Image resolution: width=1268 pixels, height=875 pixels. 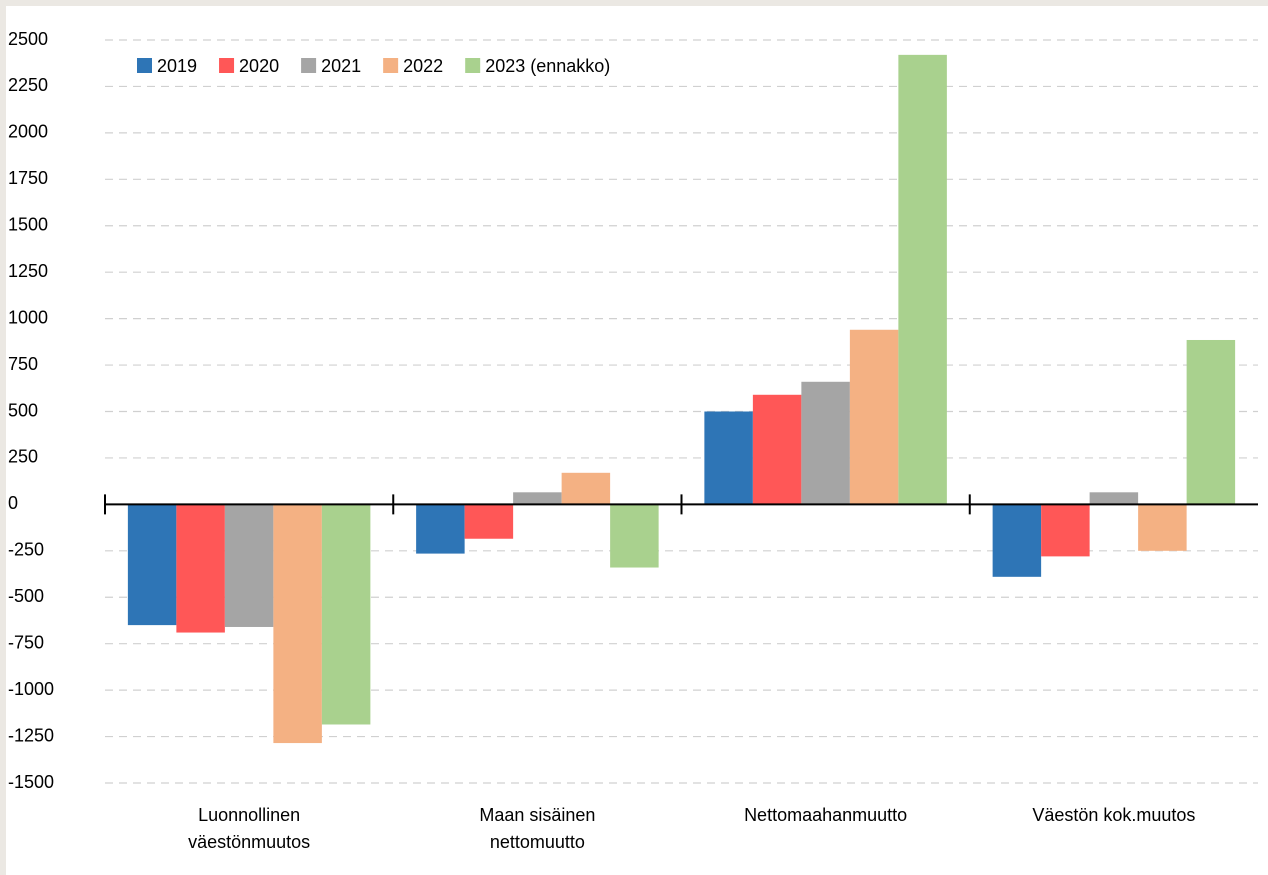 I want to click on y-tick-label: 1000, so click(x=28, y=317).